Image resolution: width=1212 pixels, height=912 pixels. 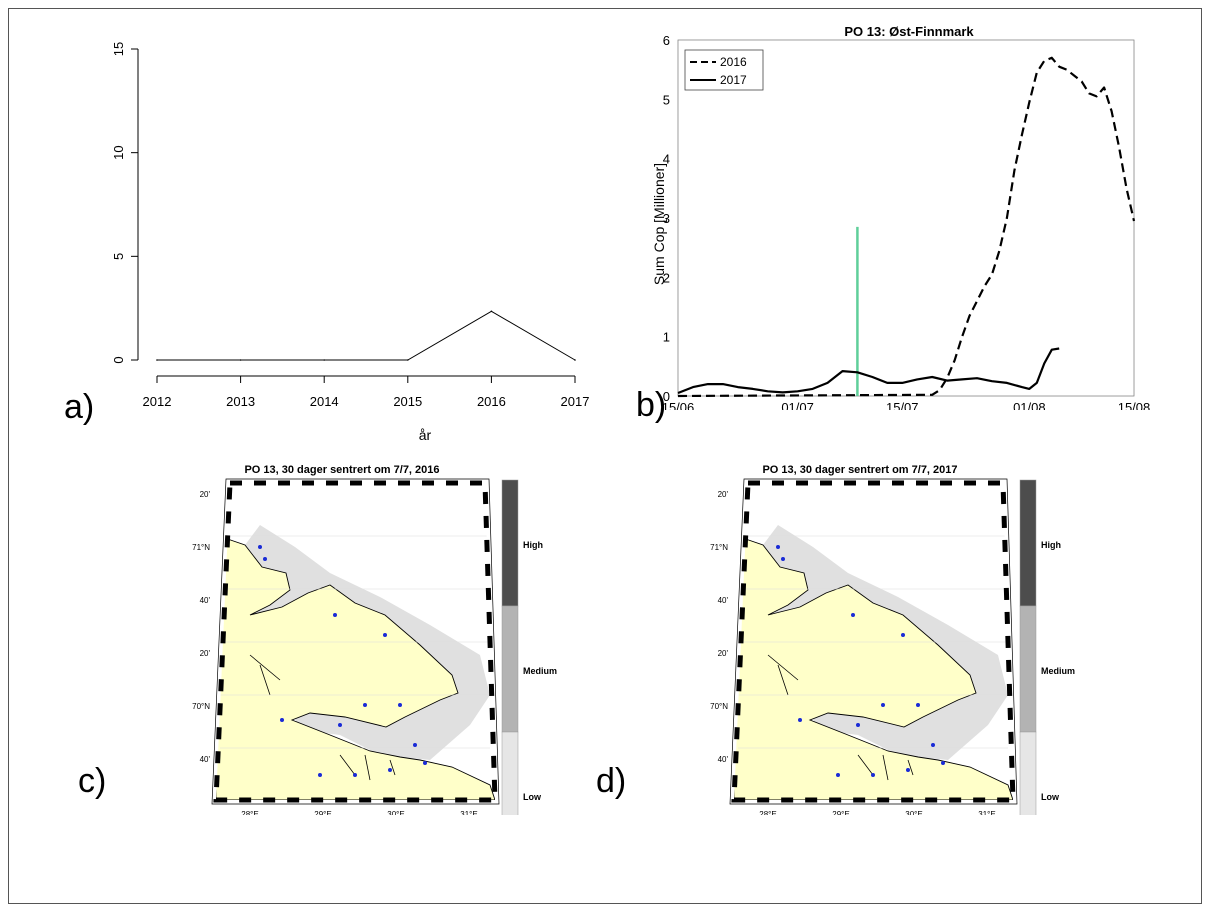 I want to click on y-tick-label: 3, so click(x=666, y=218).